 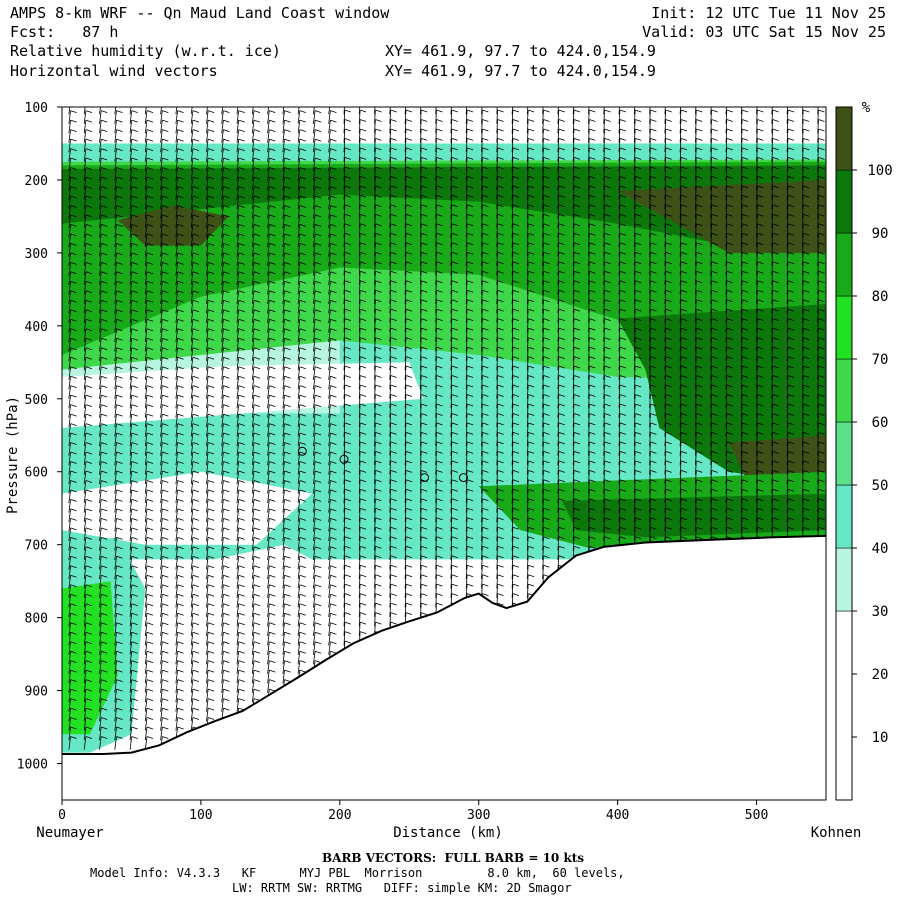 What do you see at coordinates (500, 168) in the screenshot?
I see `wind-barb-flag-1912` at bounding box center [500, 168].